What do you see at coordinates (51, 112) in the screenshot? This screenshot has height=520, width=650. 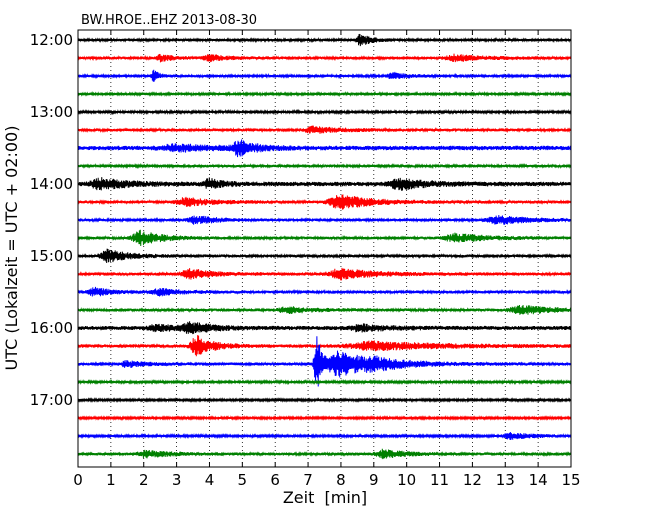 I see `y-tick-label-1: 13:00` at bounding box center [51, 112].